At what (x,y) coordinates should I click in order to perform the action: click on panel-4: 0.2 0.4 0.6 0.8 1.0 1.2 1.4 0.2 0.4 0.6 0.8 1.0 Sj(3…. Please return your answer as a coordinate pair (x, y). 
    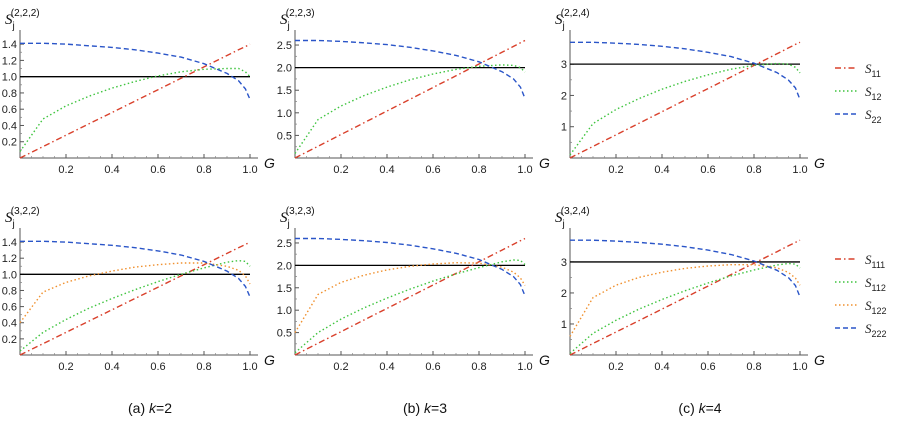
    Looking at the image, I should click on (138, 289).